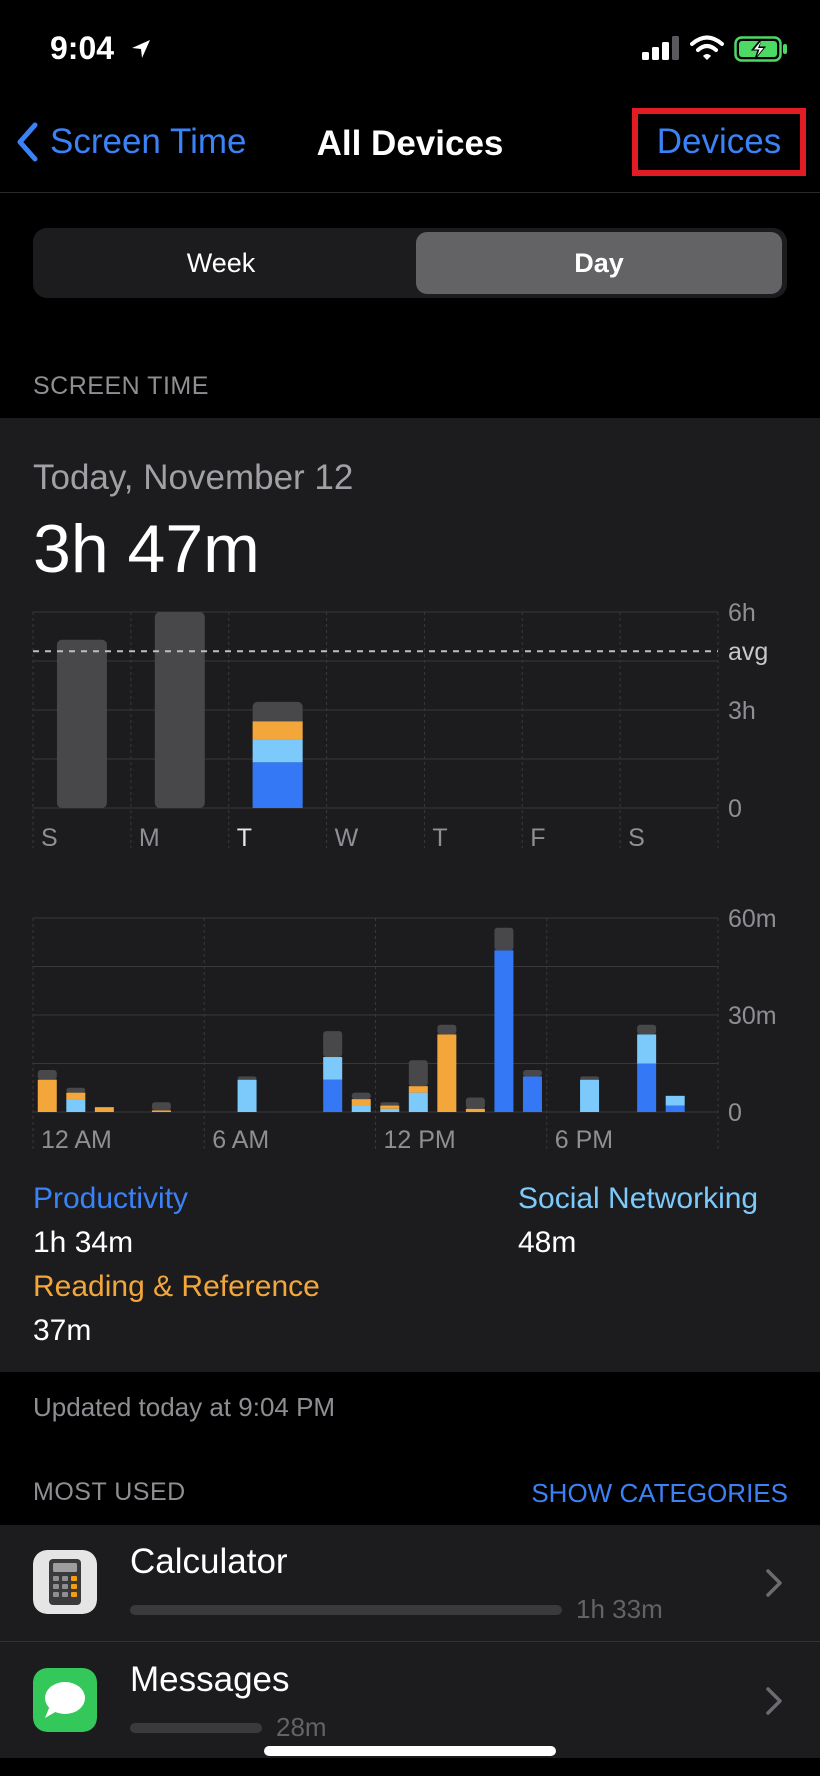  Describe the element at coordinates (184, 1407) in the screenshot. I see `updated-timestamp: Updated today at 9:04 PM` at that location.